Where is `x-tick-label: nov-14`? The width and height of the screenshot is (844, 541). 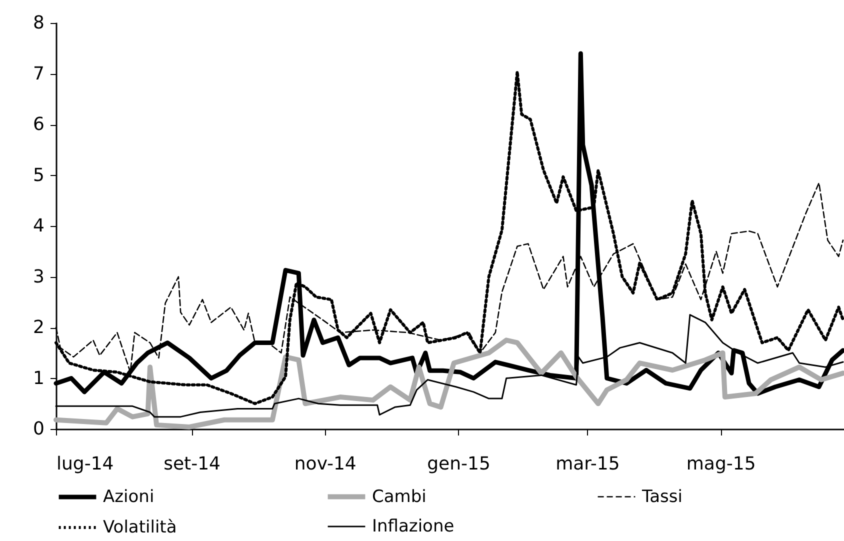 x-tick-label: nov-14 is located at coordinates (325, 464).